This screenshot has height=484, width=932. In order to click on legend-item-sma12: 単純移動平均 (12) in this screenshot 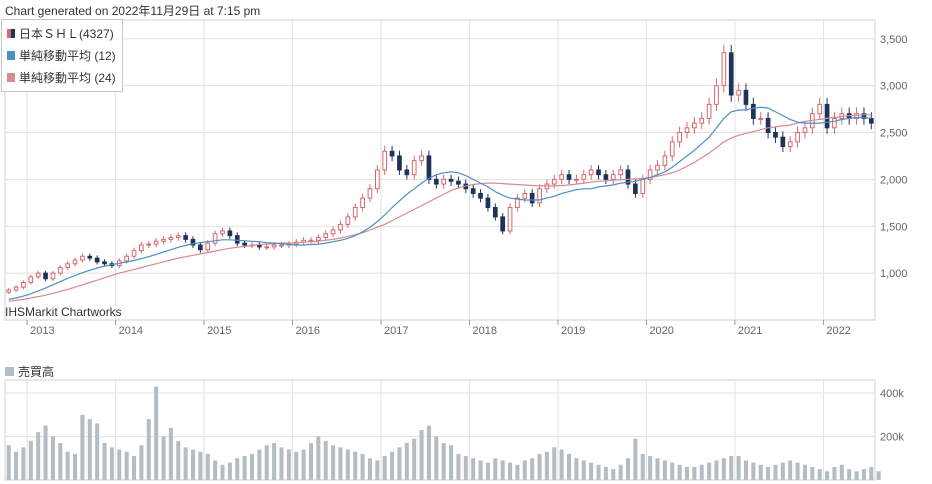, I will do `click(62, 55)`.